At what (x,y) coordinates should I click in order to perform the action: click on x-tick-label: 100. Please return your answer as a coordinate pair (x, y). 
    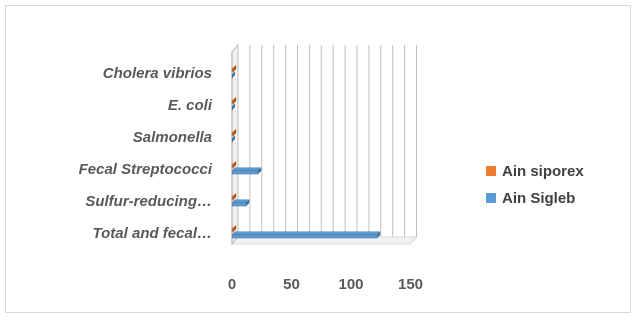
    Looking at the image, I should click on (350, 284).